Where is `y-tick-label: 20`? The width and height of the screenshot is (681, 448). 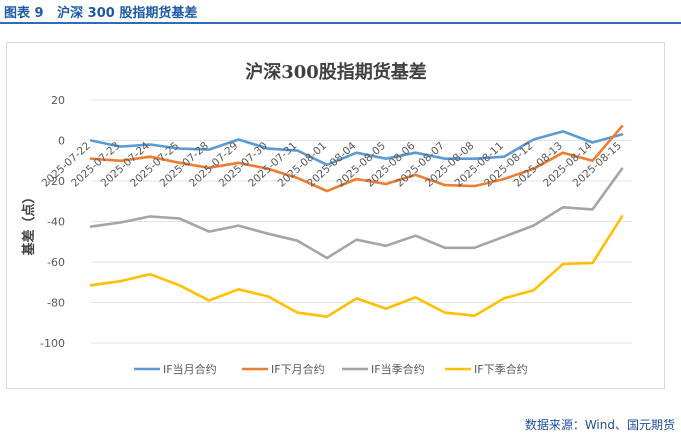
y-tick-label: 20 is located at coordinates (58, 100).